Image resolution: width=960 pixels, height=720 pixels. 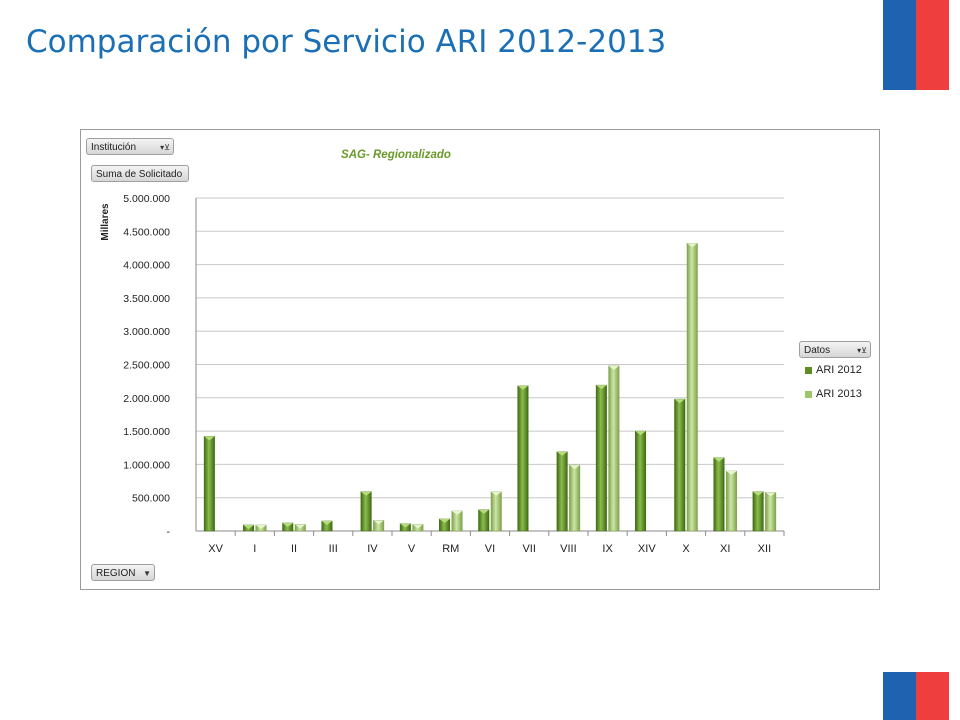 I want to click on chart-title: SAG- Regionalizado, so click(x=396, y=155).